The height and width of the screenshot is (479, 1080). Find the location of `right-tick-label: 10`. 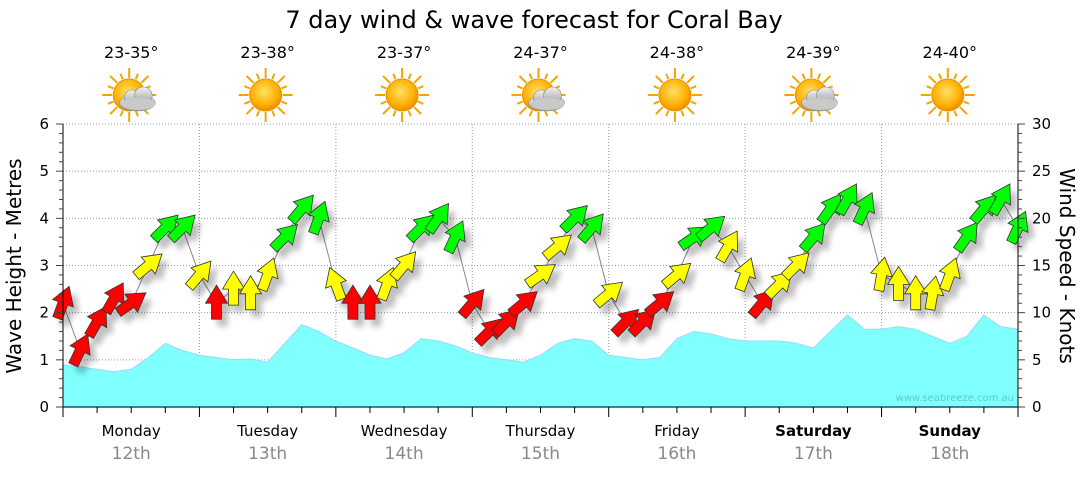

right-tick-label: 10 is located at coordinates (1041, 313).